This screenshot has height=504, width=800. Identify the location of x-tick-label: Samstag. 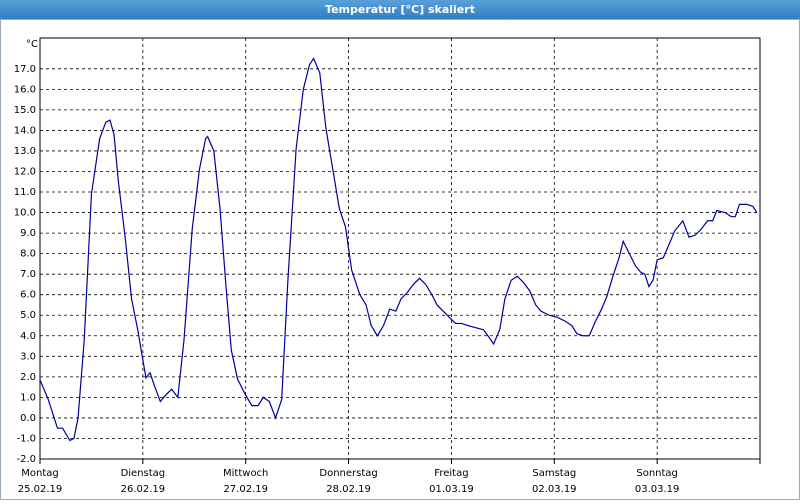
(554, 473).